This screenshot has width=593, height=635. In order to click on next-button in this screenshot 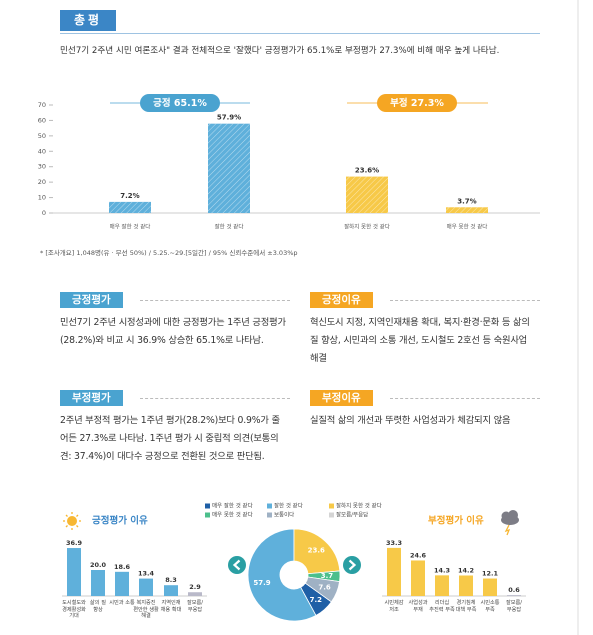, I will do `click(352, 565)`.